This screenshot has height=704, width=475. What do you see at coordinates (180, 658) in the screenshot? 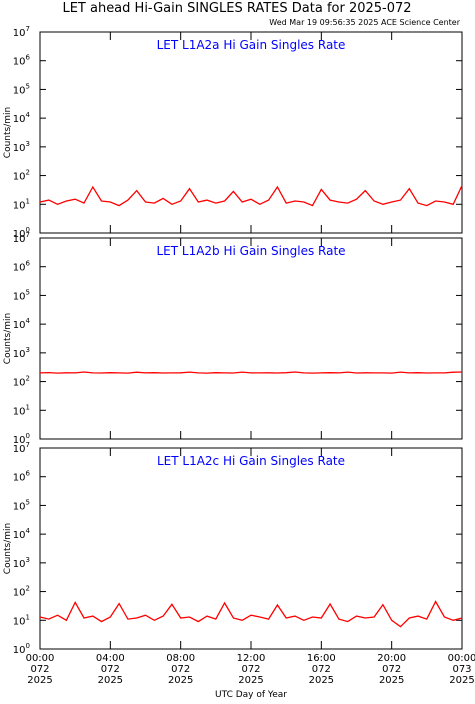
I see `x-tick-label: 08:00` at bounding box center [180, 658].